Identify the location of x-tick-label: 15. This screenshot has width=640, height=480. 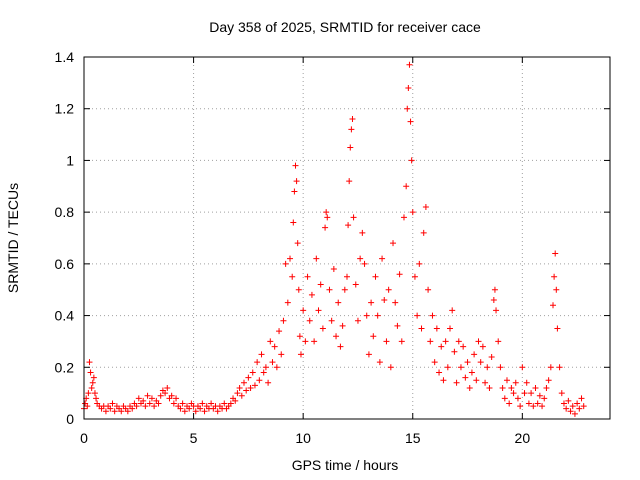
(413, 438).